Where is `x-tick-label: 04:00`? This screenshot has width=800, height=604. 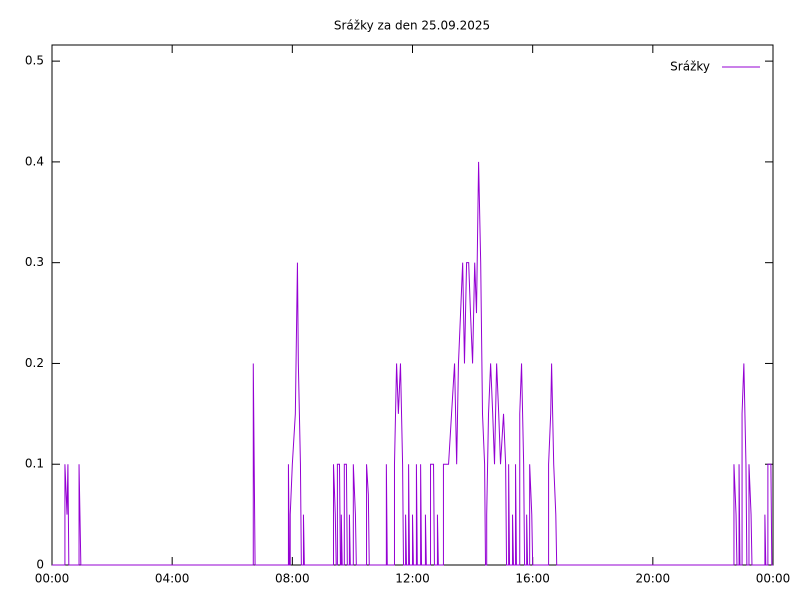
x-tick-label: 04:00 is located at coordinates (172, 579).